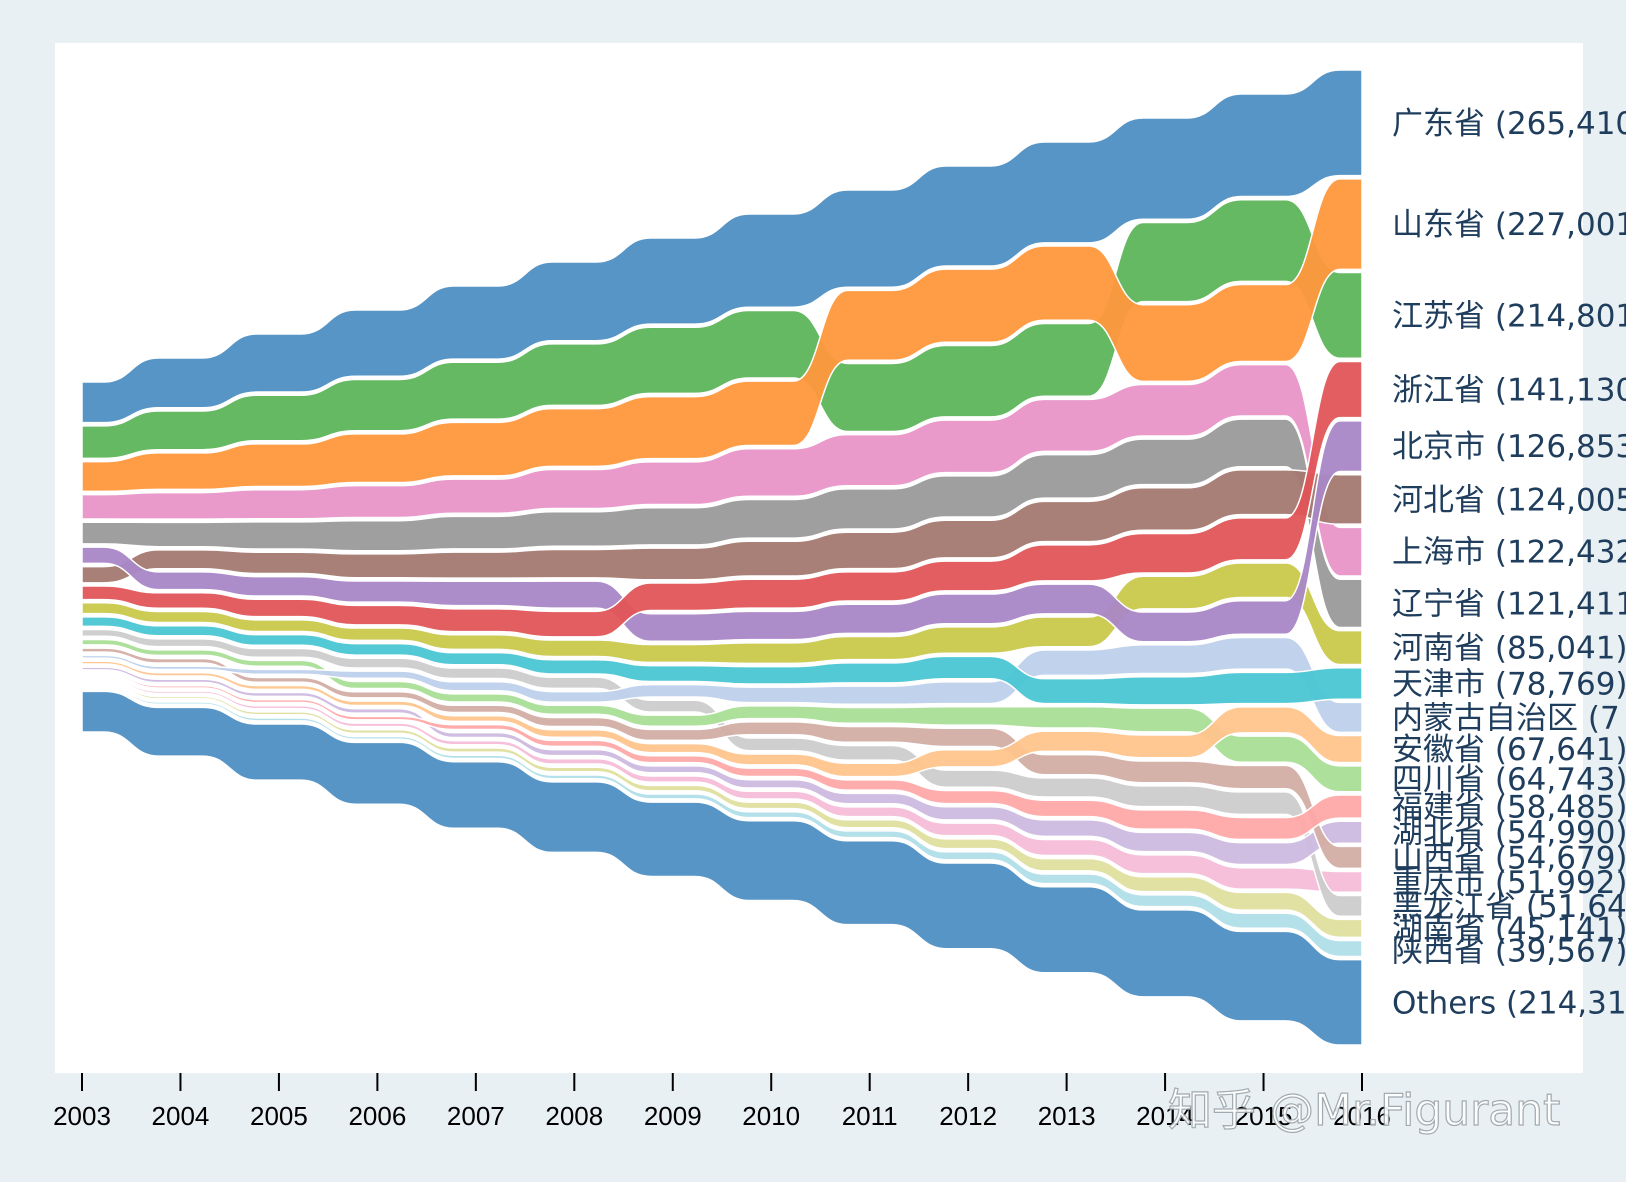 Image resolution: width=1626 pixels, height=1182 pixels. What do you see at coordinates (771, 1116) in the screenshot?
I see `x-tick-label: 2010` at bounding box center [771, 1116].